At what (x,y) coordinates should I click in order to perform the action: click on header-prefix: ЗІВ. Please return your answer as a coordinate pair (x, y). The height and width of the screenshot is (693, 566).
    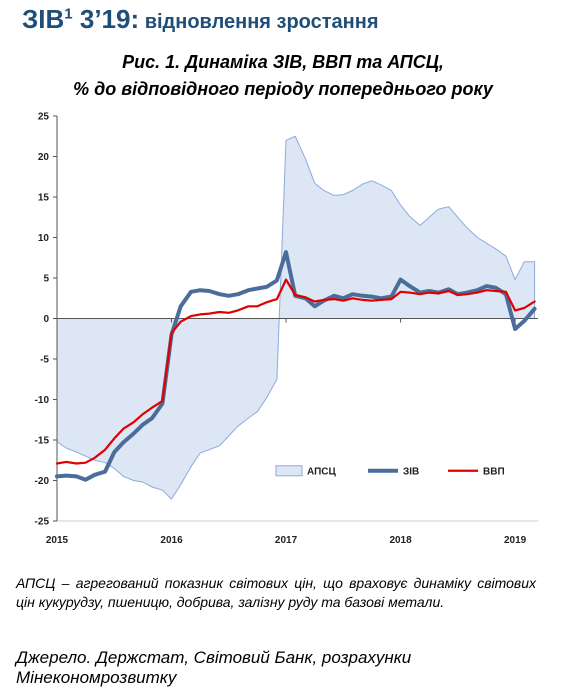
    Looking at the image, I should click on (43, 19).